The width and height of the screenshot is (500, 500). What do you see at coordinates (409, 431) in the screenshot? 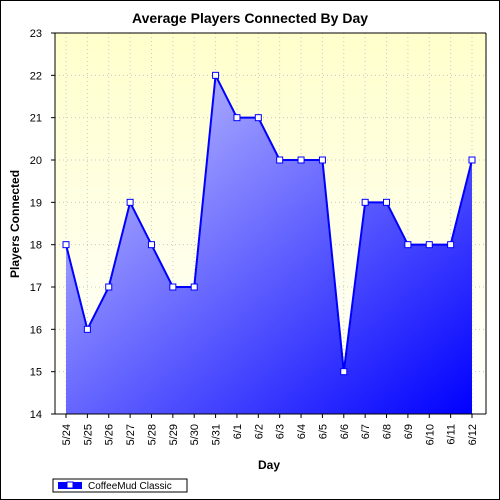
I see `x-tick-label: 6/9` at bounding box center [409, 431].